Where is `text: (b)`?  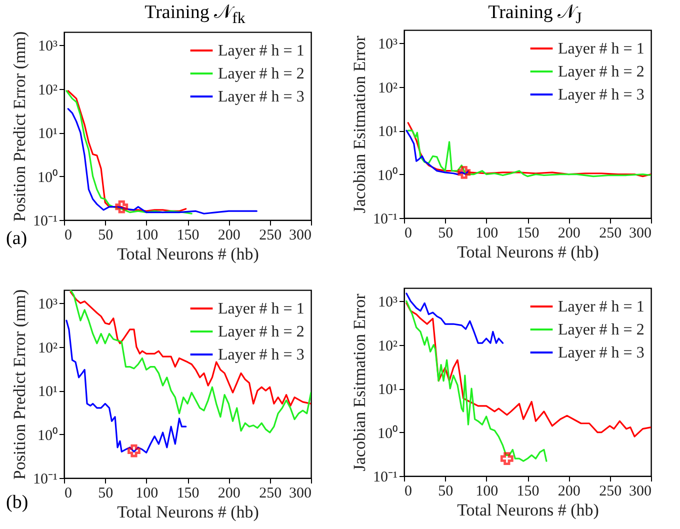
text: (b) is located at coordinates (17, 503).